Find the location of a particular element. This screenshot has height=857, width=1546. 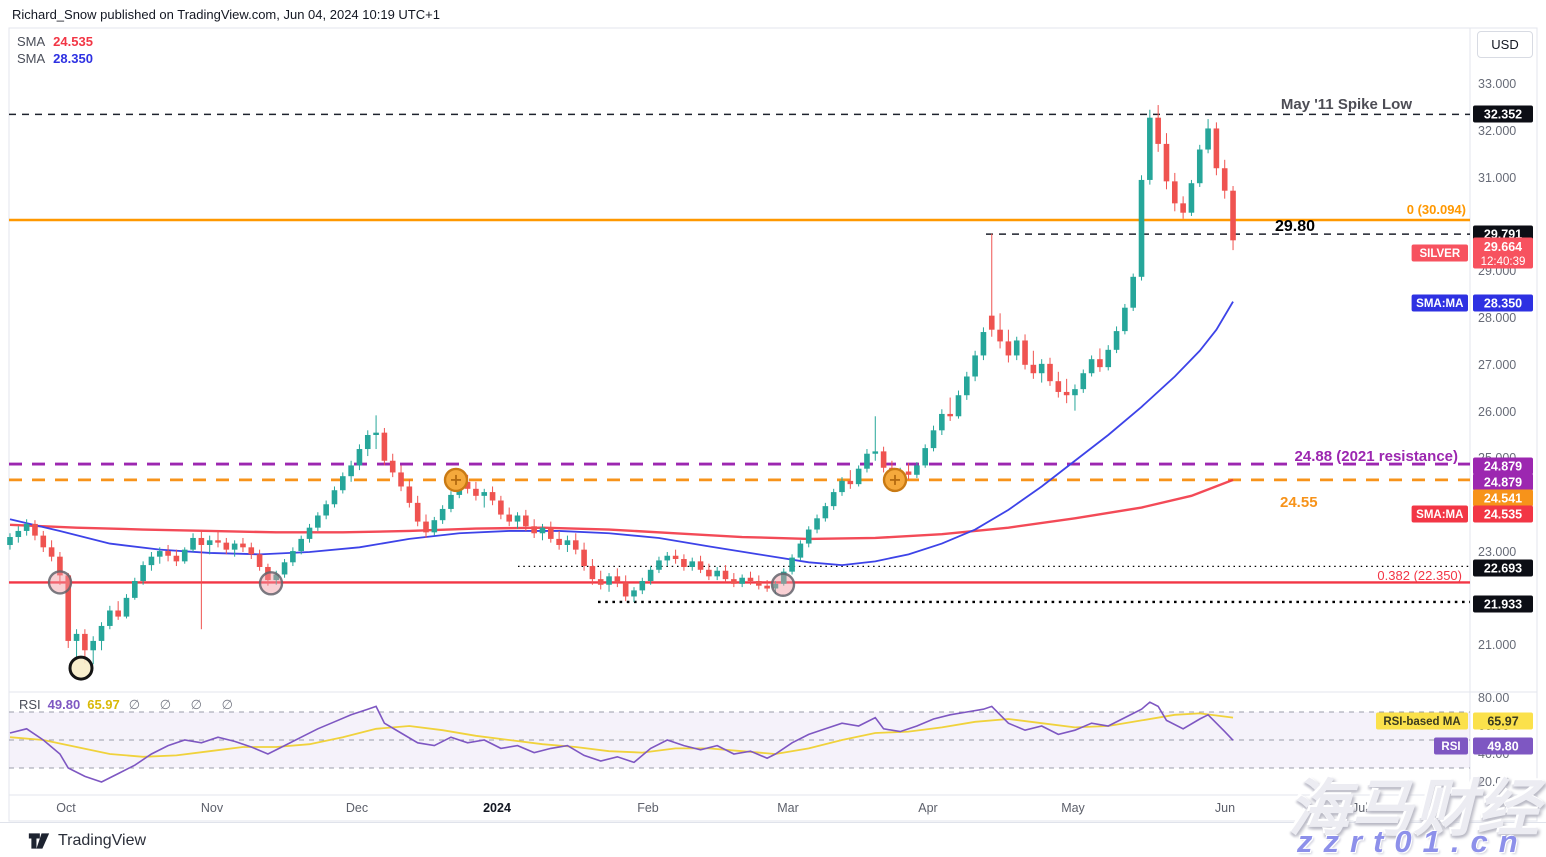

svg-text: 12:40:39 is located at coordinates (1503, 262).